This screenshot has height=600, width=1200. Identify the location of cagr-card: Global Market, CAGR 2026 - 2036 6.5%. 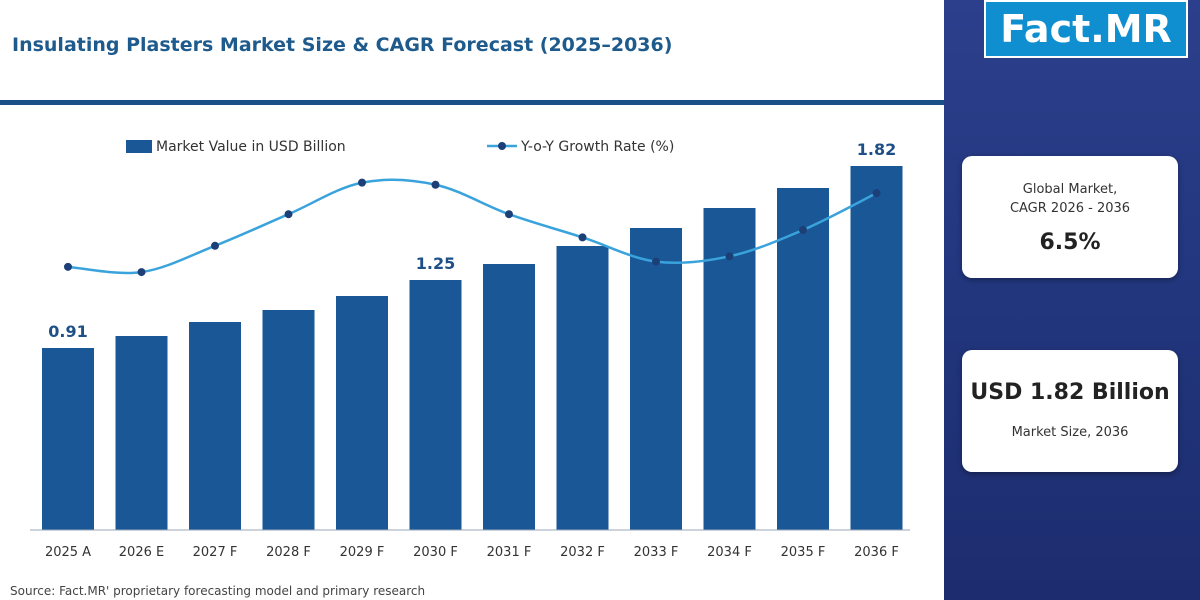
(1070, 217).